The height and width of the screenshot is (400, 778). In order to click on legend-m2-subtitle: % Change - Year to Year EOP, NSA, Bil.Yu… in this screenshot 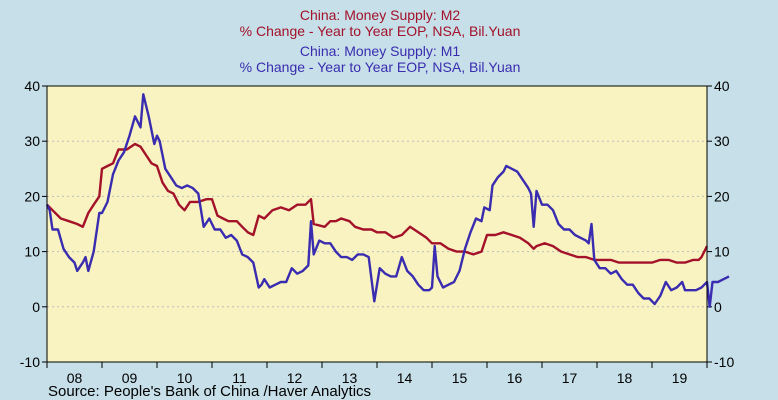, I will do `click(380, 31)`.